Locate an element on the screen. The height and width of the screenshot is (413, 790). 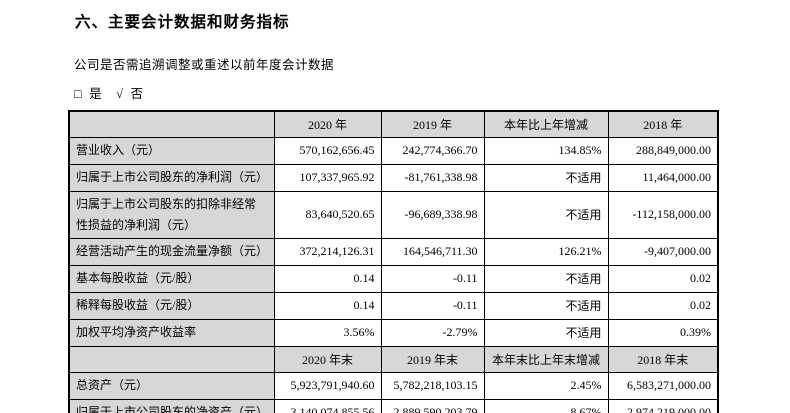
row-label-cell: 加权平均净资产收益率 is located at coordinates (171, 332).